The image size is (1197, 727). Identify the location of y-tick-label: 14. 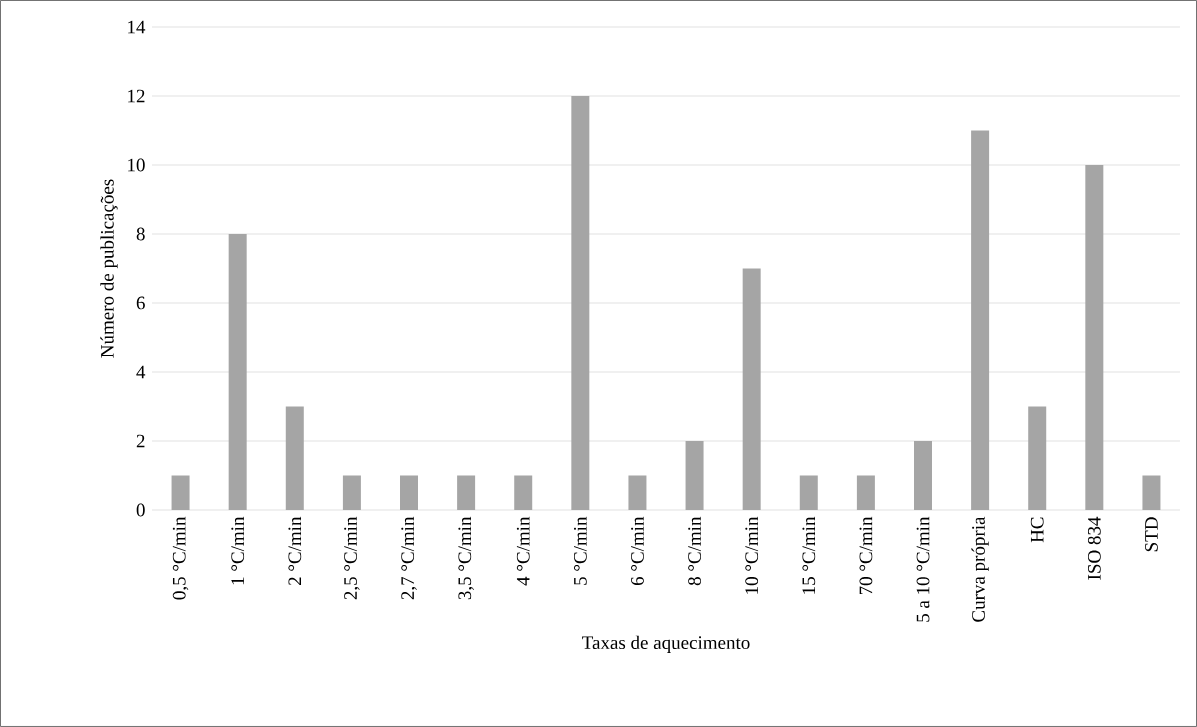
(137, 27).